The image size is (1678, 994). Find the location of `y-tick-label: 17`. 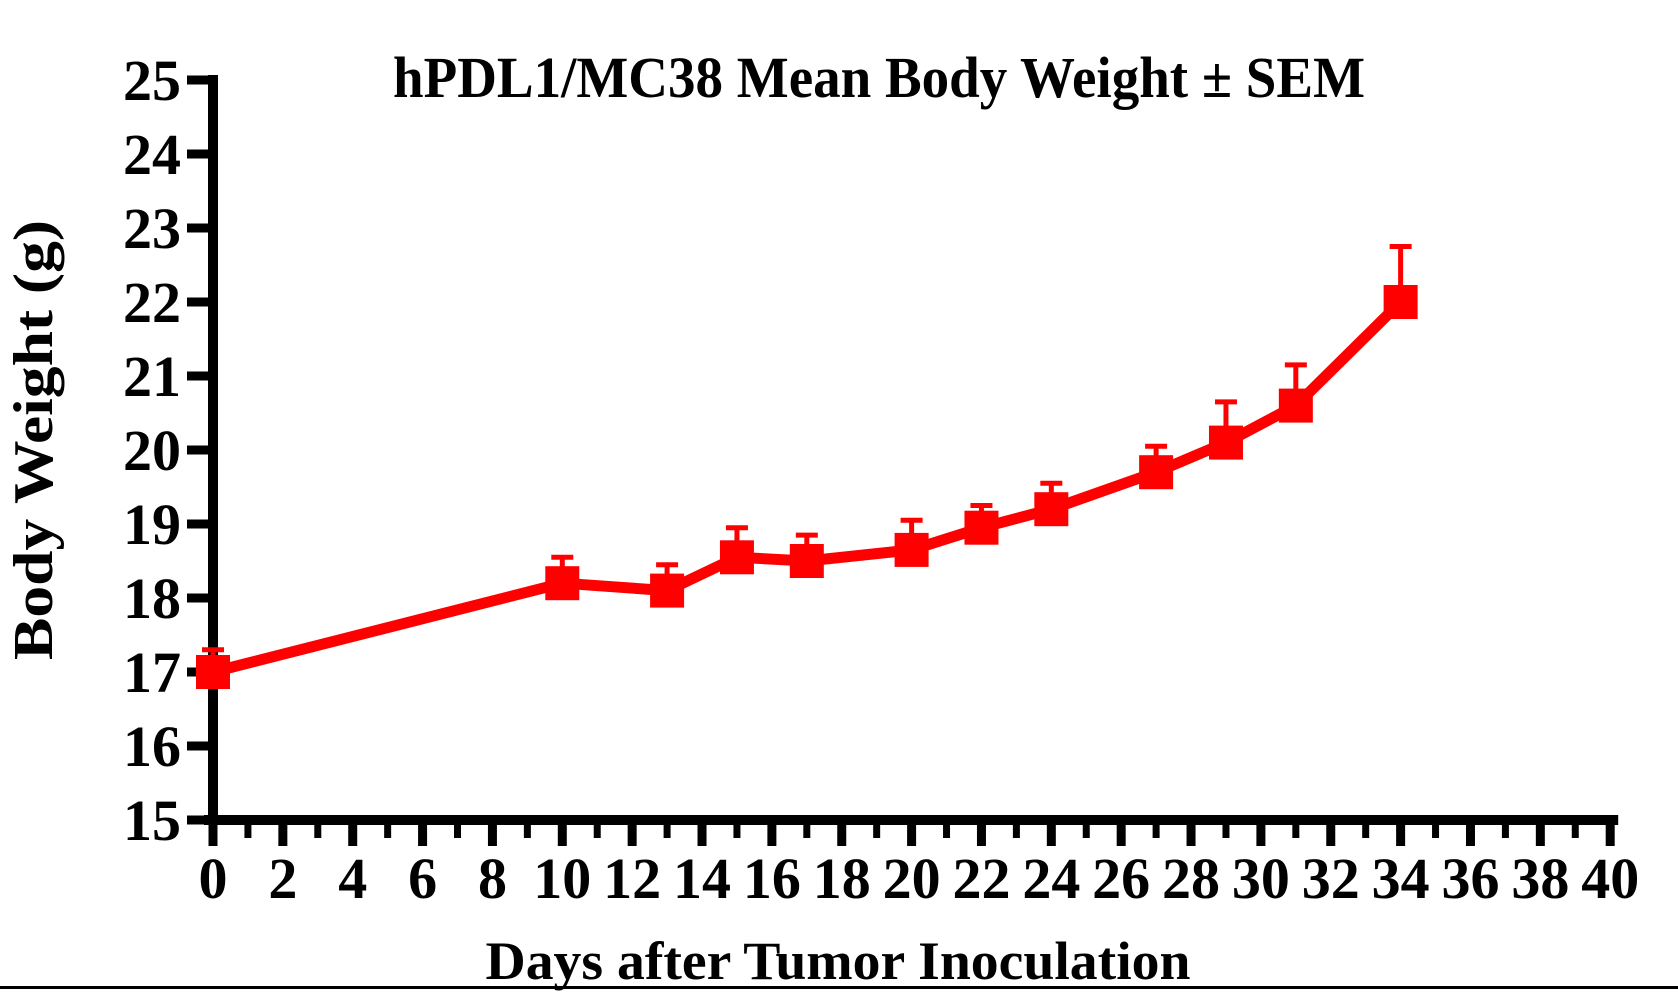

y-tick-label: 17 is located at coordinates (152, 672).